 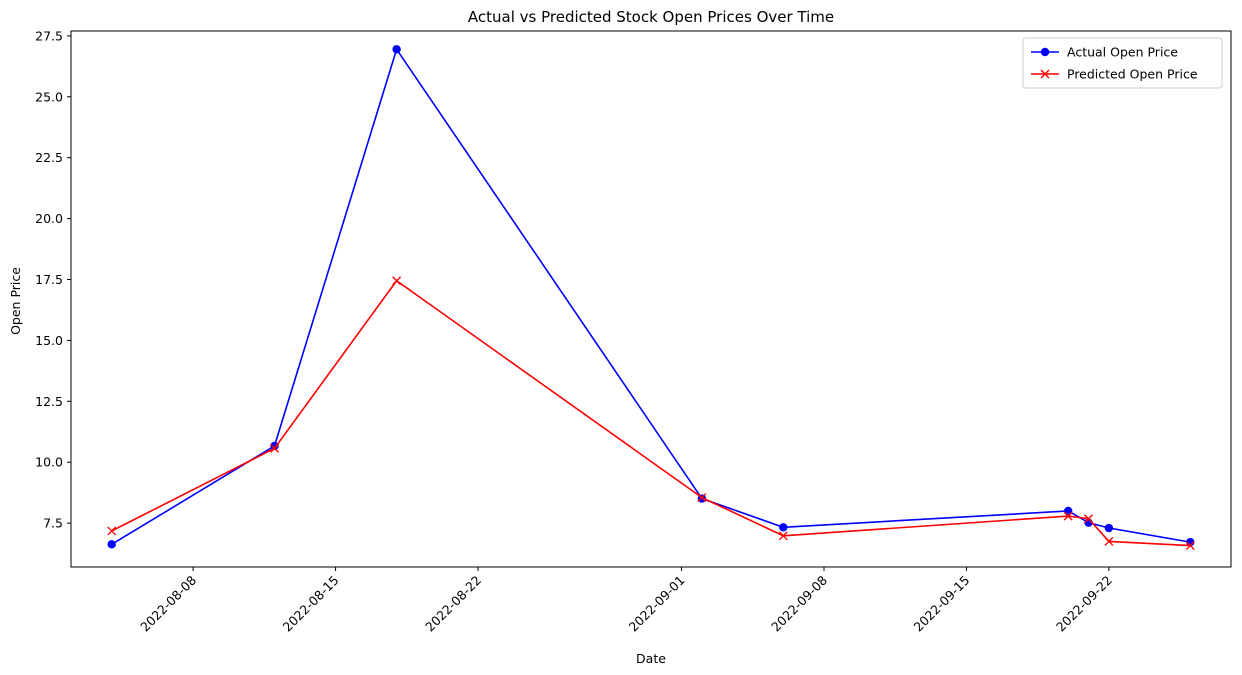 I want to click on y-tick-label: 22.5, so click(x=49, y=157).